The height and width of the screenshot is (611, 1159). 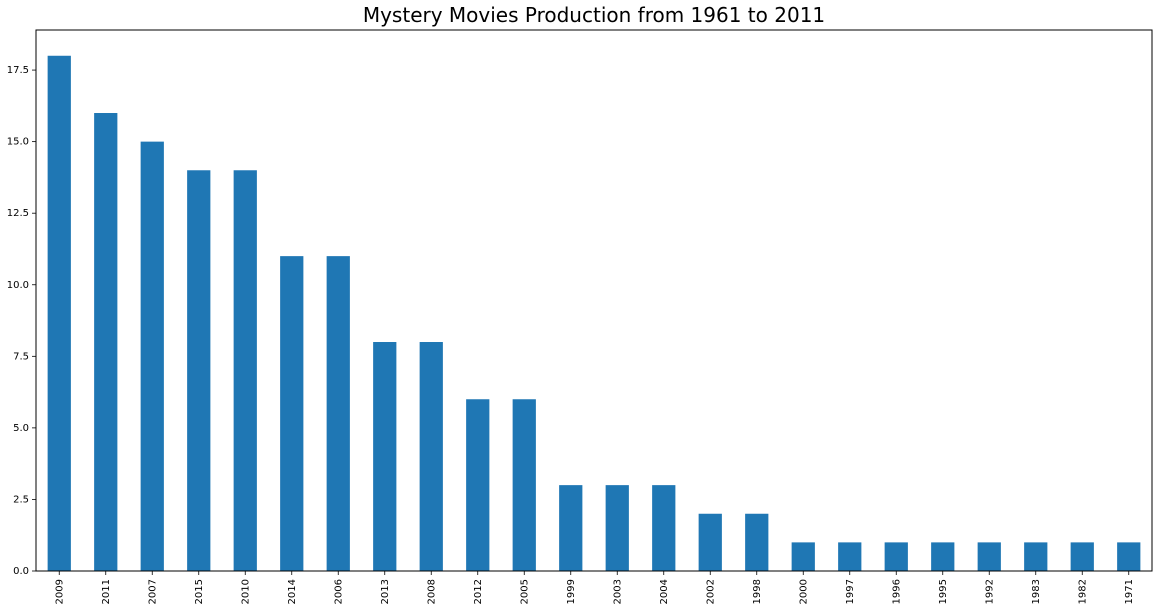 I want to click on bar-2009, so click(x=59, y=313).